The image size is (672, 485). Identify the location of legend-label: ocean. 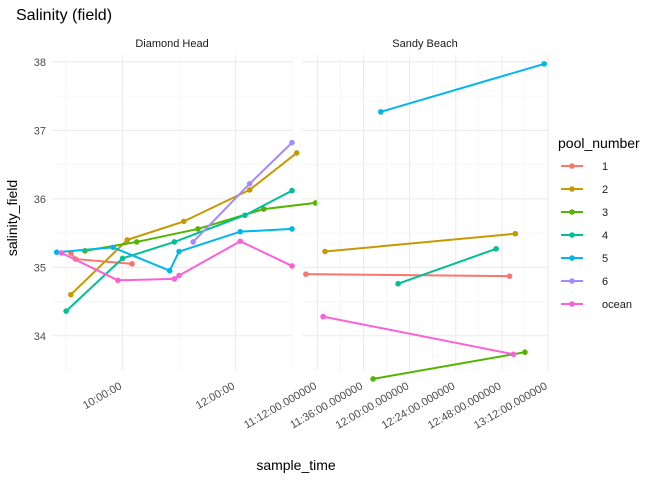
(617, 305).